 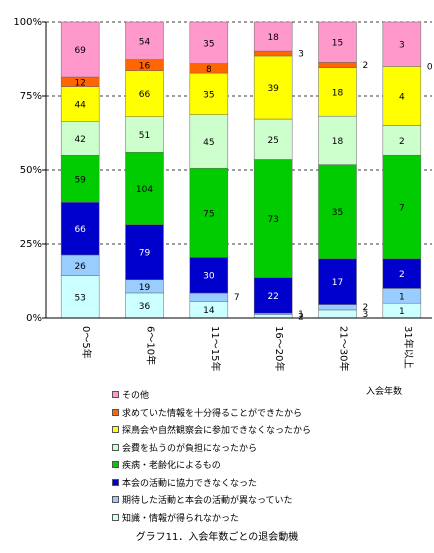 What do you see at coordinates (86, 342) in the screenshot?
I see `x-tick-label: 0〜5年` at bounding box center [86, 342].